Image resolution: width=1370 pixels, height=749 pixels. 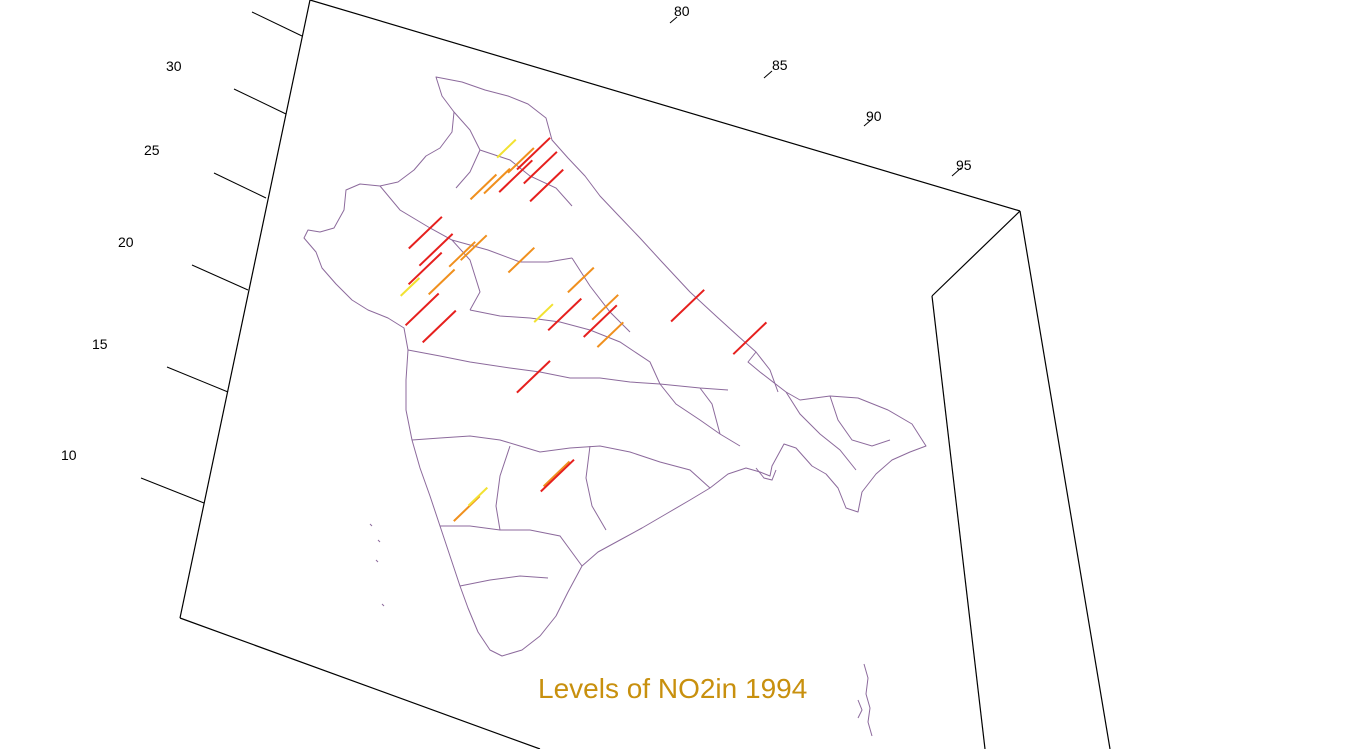 What do you see at coordinates (100, 344) in the screenshot?
I see `lat-tick-label-15: 15` at bounding box center [100, 344].